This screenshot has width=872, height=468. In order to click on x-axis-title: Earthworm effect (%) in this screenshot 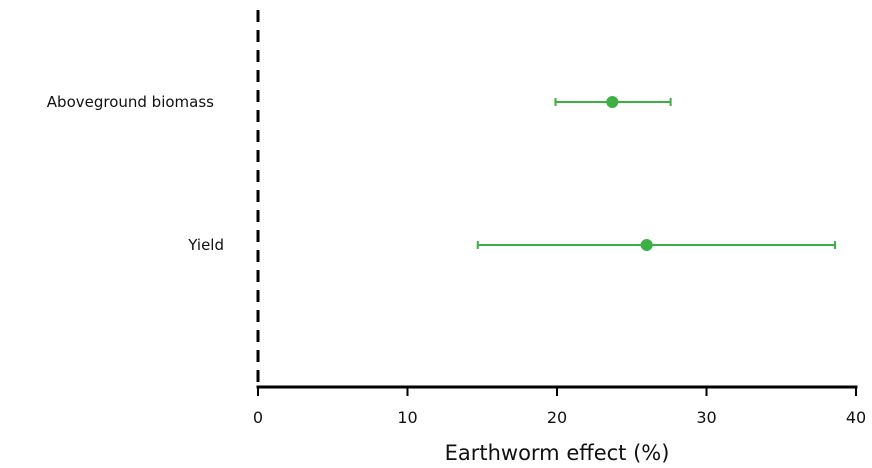, I will do `click(557, 453)`.